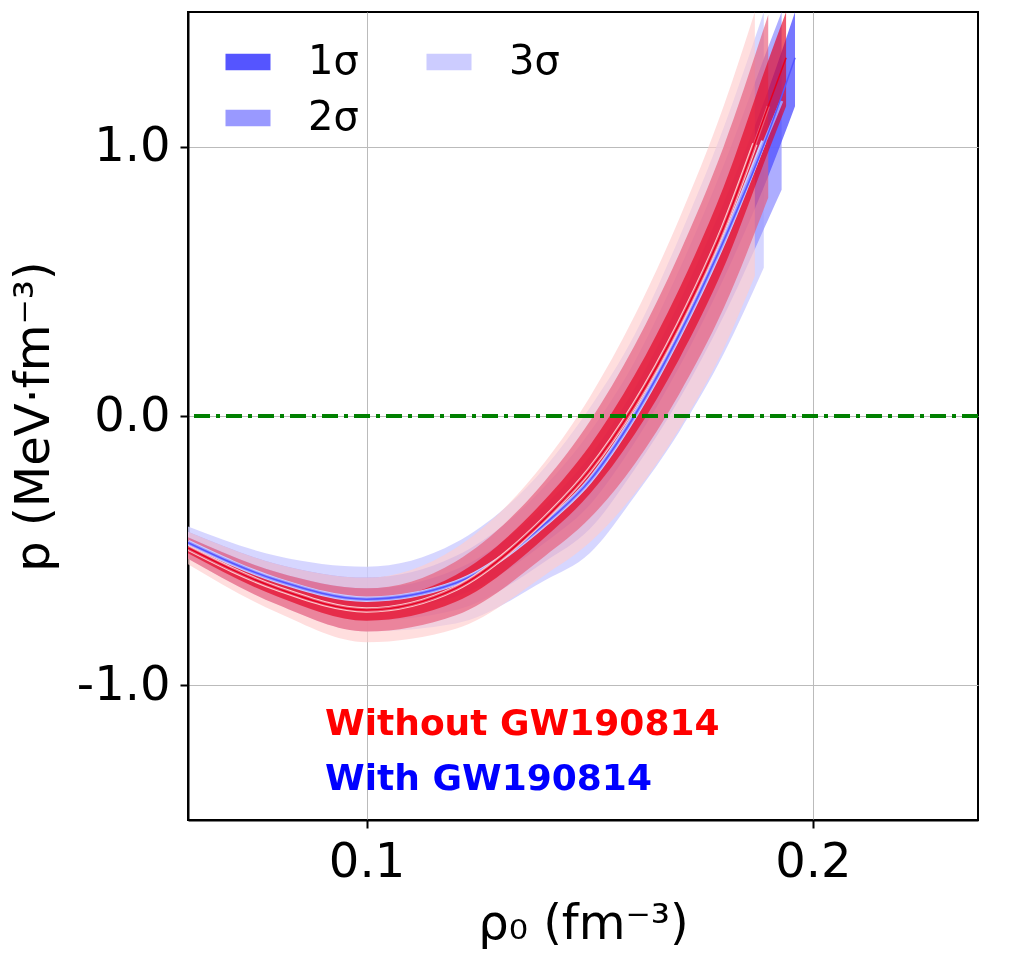 The width and height of the screenshot is (1028, 961). What do you see at coordinates (522, 722) in the screenshot?
I see `annotation: Without GW190814` at bounding box center [522, 722].